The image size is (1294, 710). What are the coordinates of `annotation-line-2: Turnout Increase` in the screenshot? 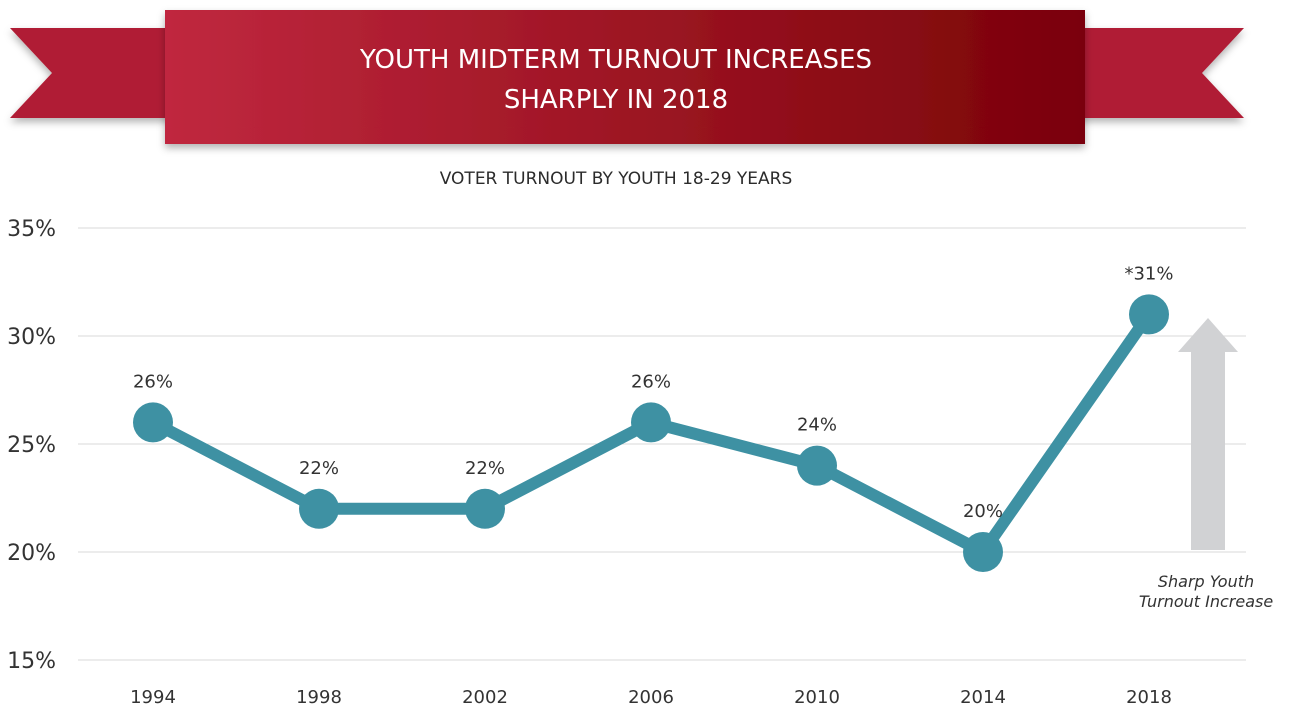 It's located at (1206, 601).